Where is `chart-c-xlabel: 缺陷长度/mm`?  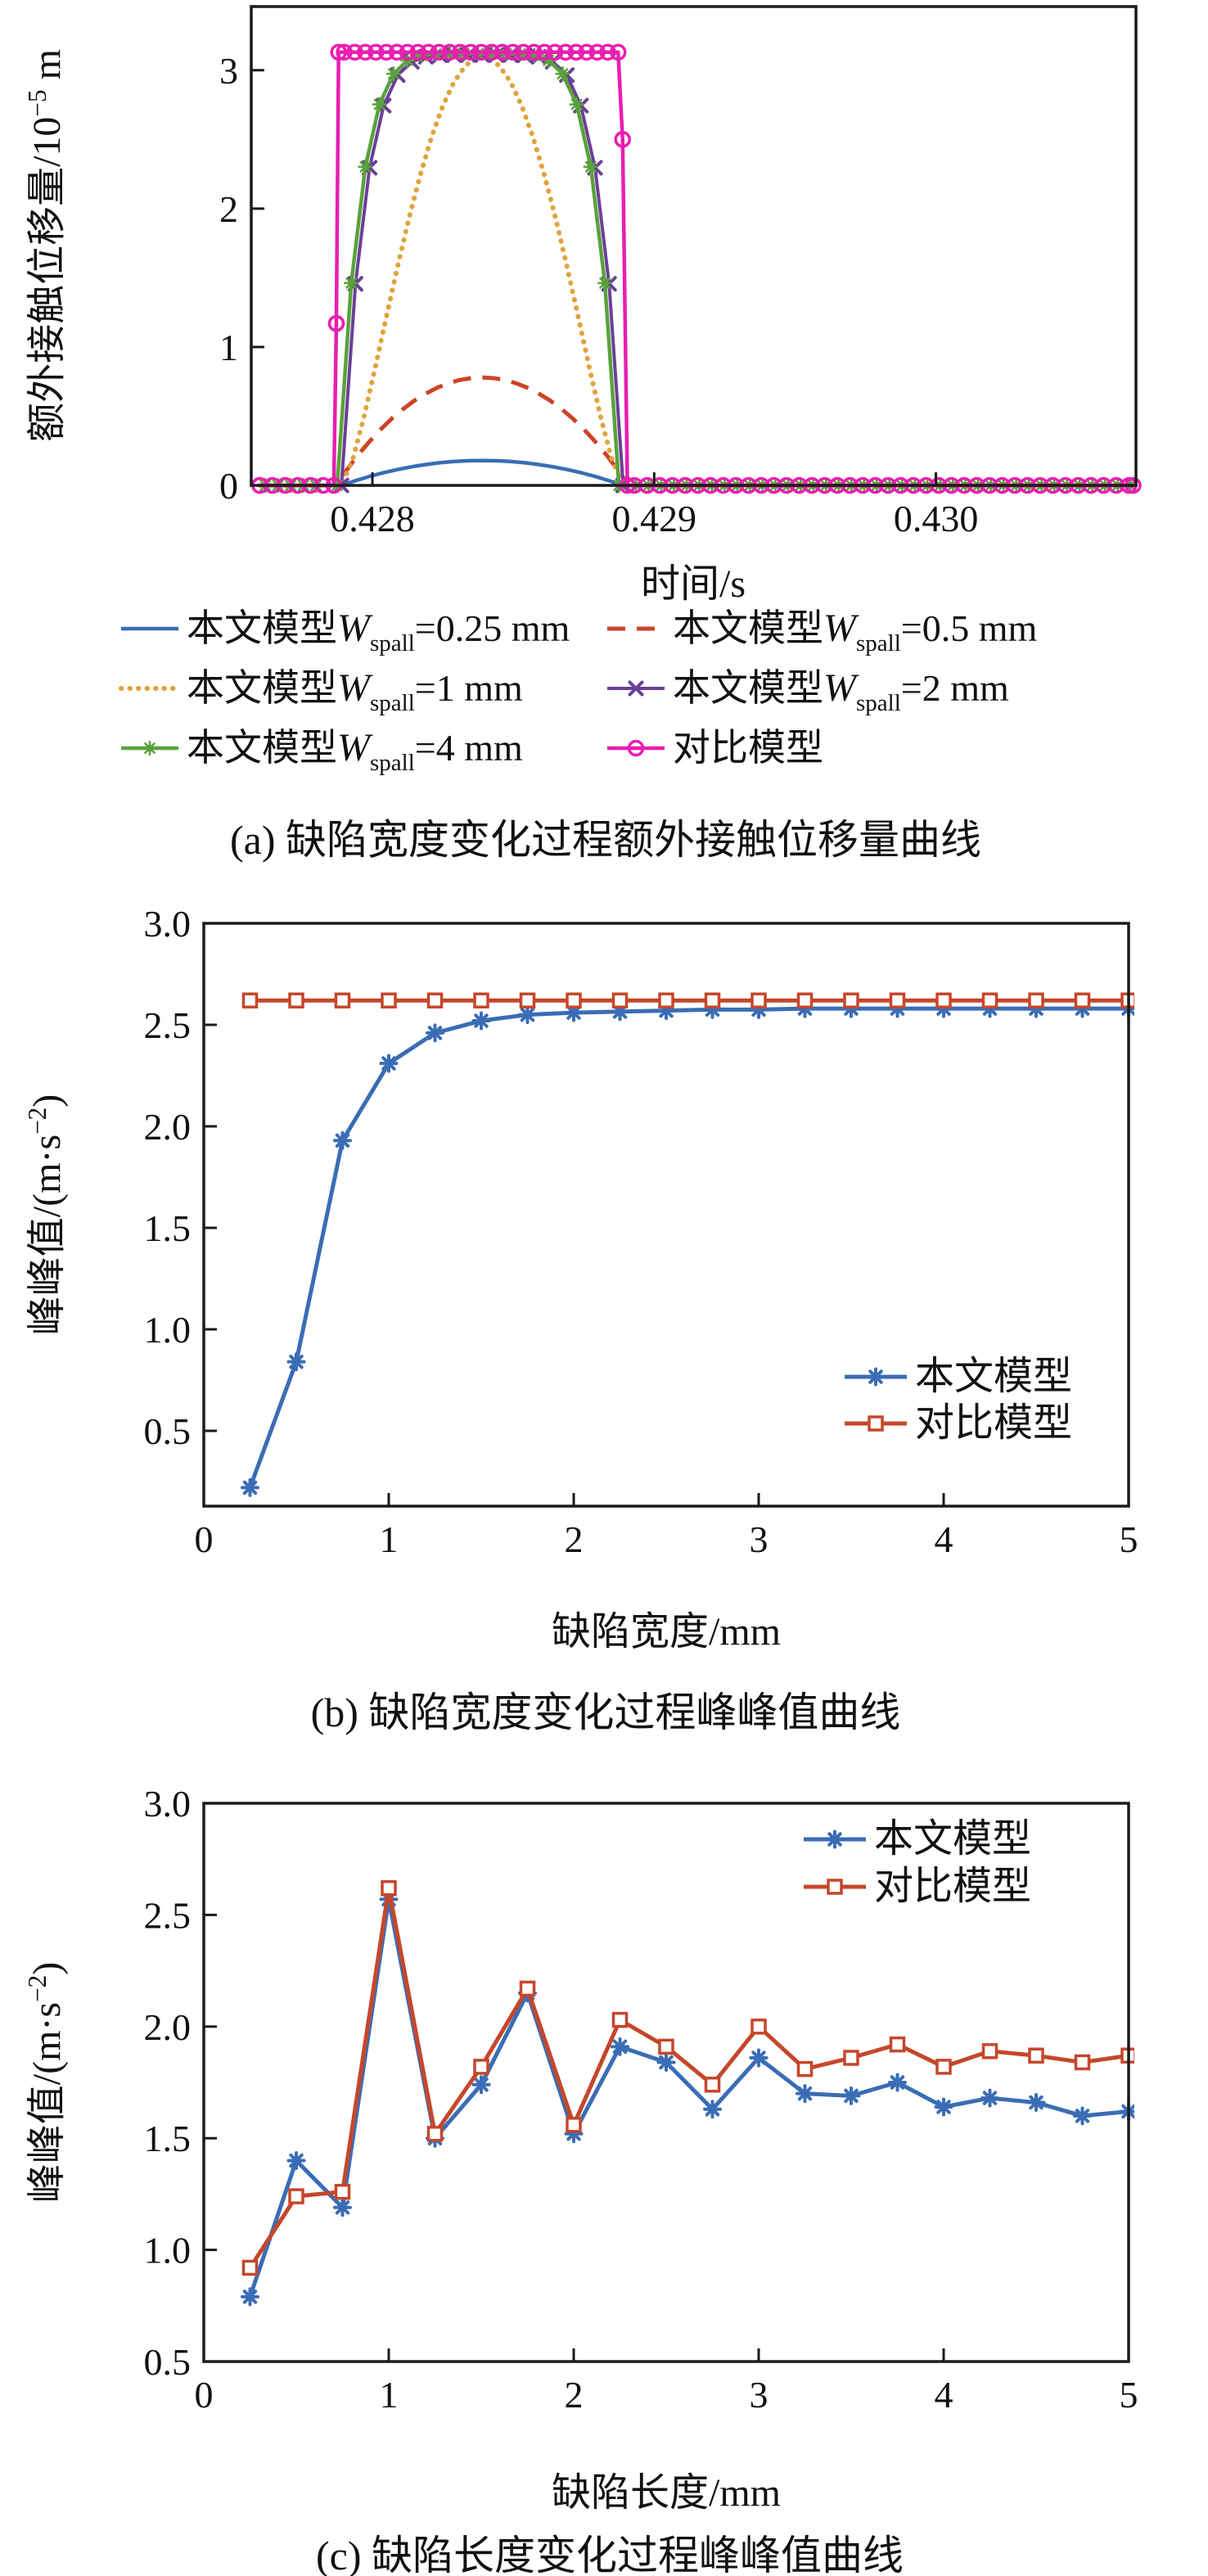 chart-c-xlabel: 缺陷长度/mm is located at coordinates (666, 2493).